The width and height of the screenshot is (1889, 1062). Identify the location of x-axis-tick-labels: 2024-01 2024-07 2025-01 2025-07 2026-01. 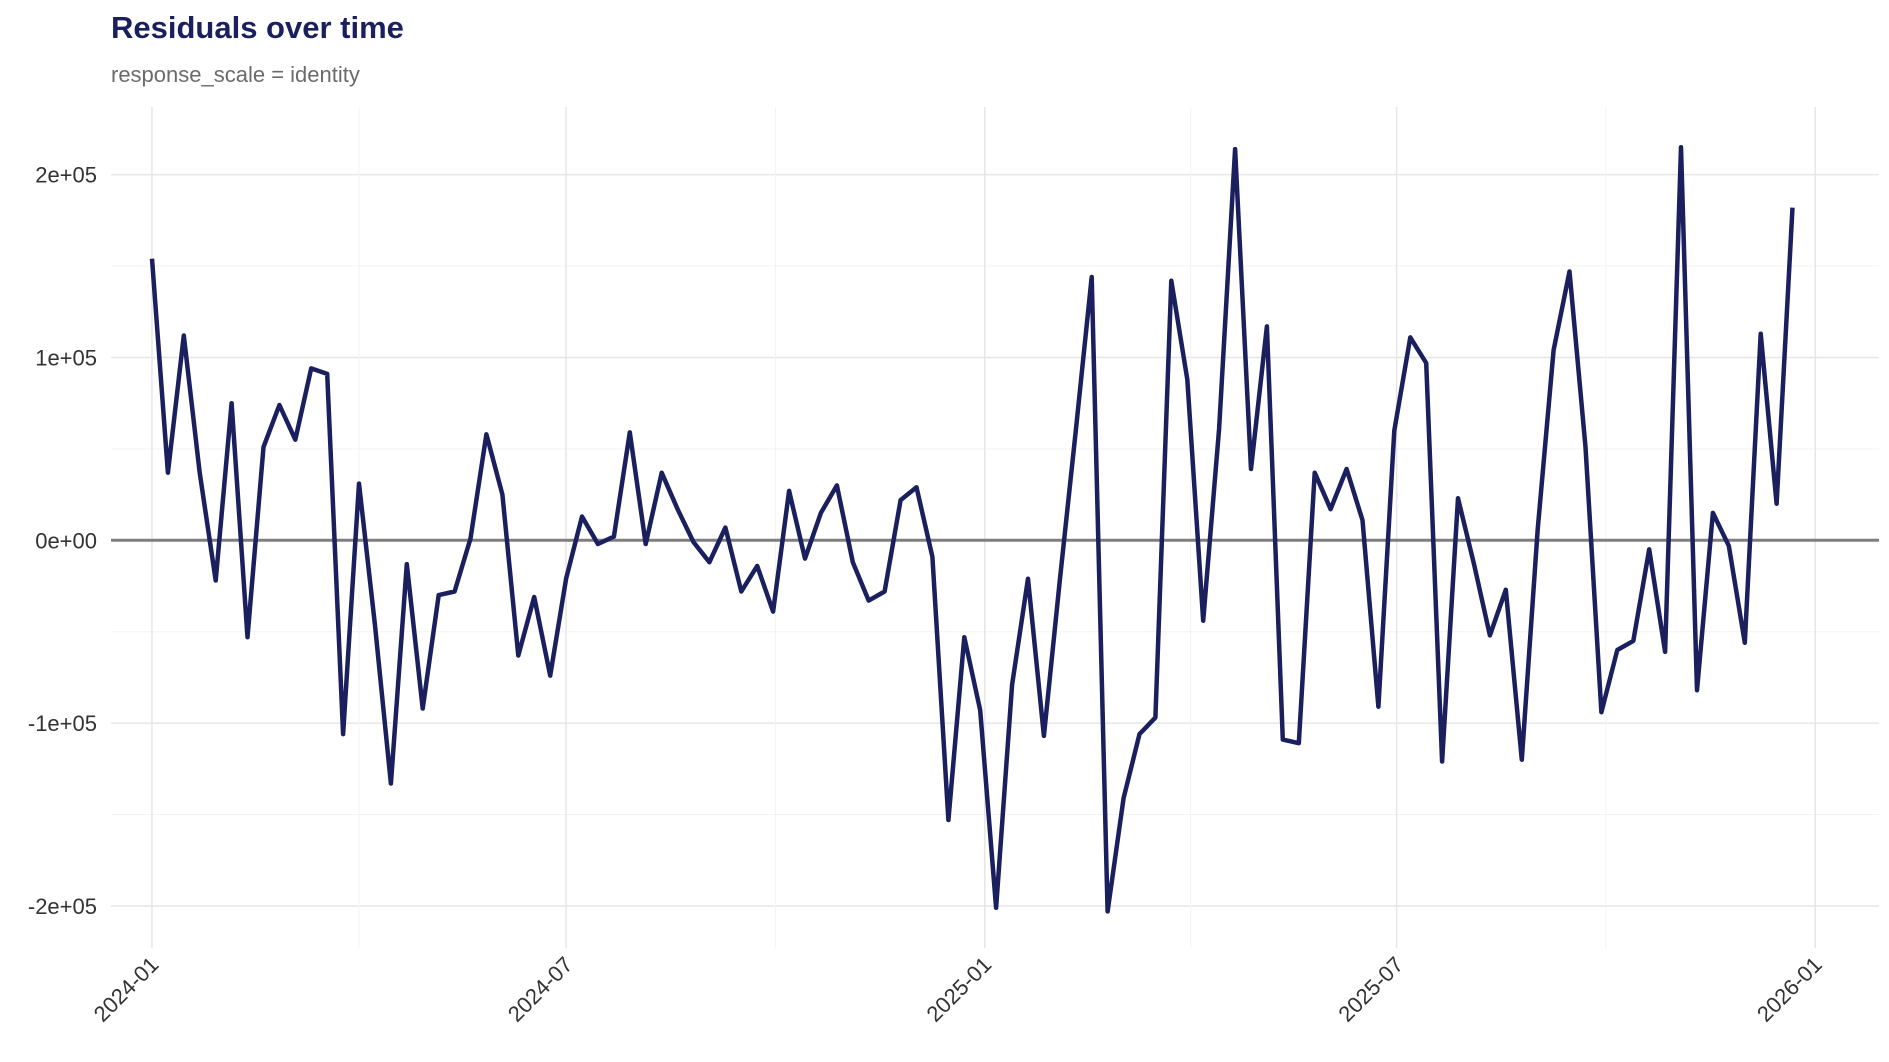
(958, 989).